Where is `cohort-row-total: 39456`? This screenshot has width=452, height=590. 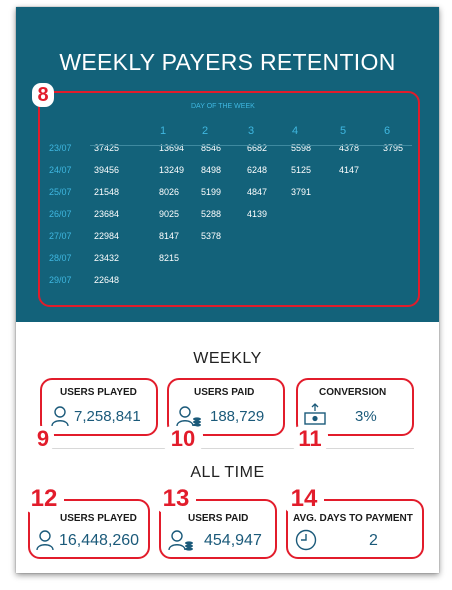
cohort-row-total: 39456 is located at coordinates (107, 170).